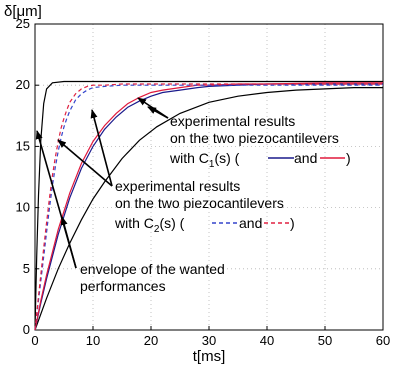 This screenshot has height=368, width=393. I want to click on annotation-c1-rest: (s) (, so click(226, 158).